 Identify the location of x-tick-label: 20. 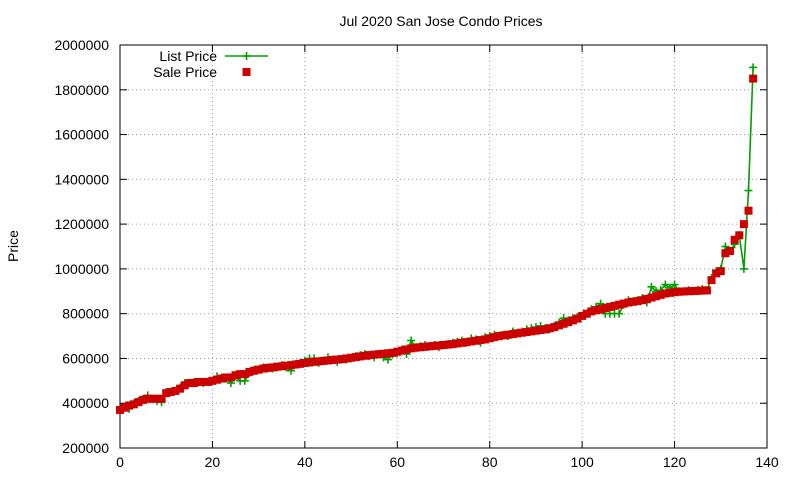
(213, 462).